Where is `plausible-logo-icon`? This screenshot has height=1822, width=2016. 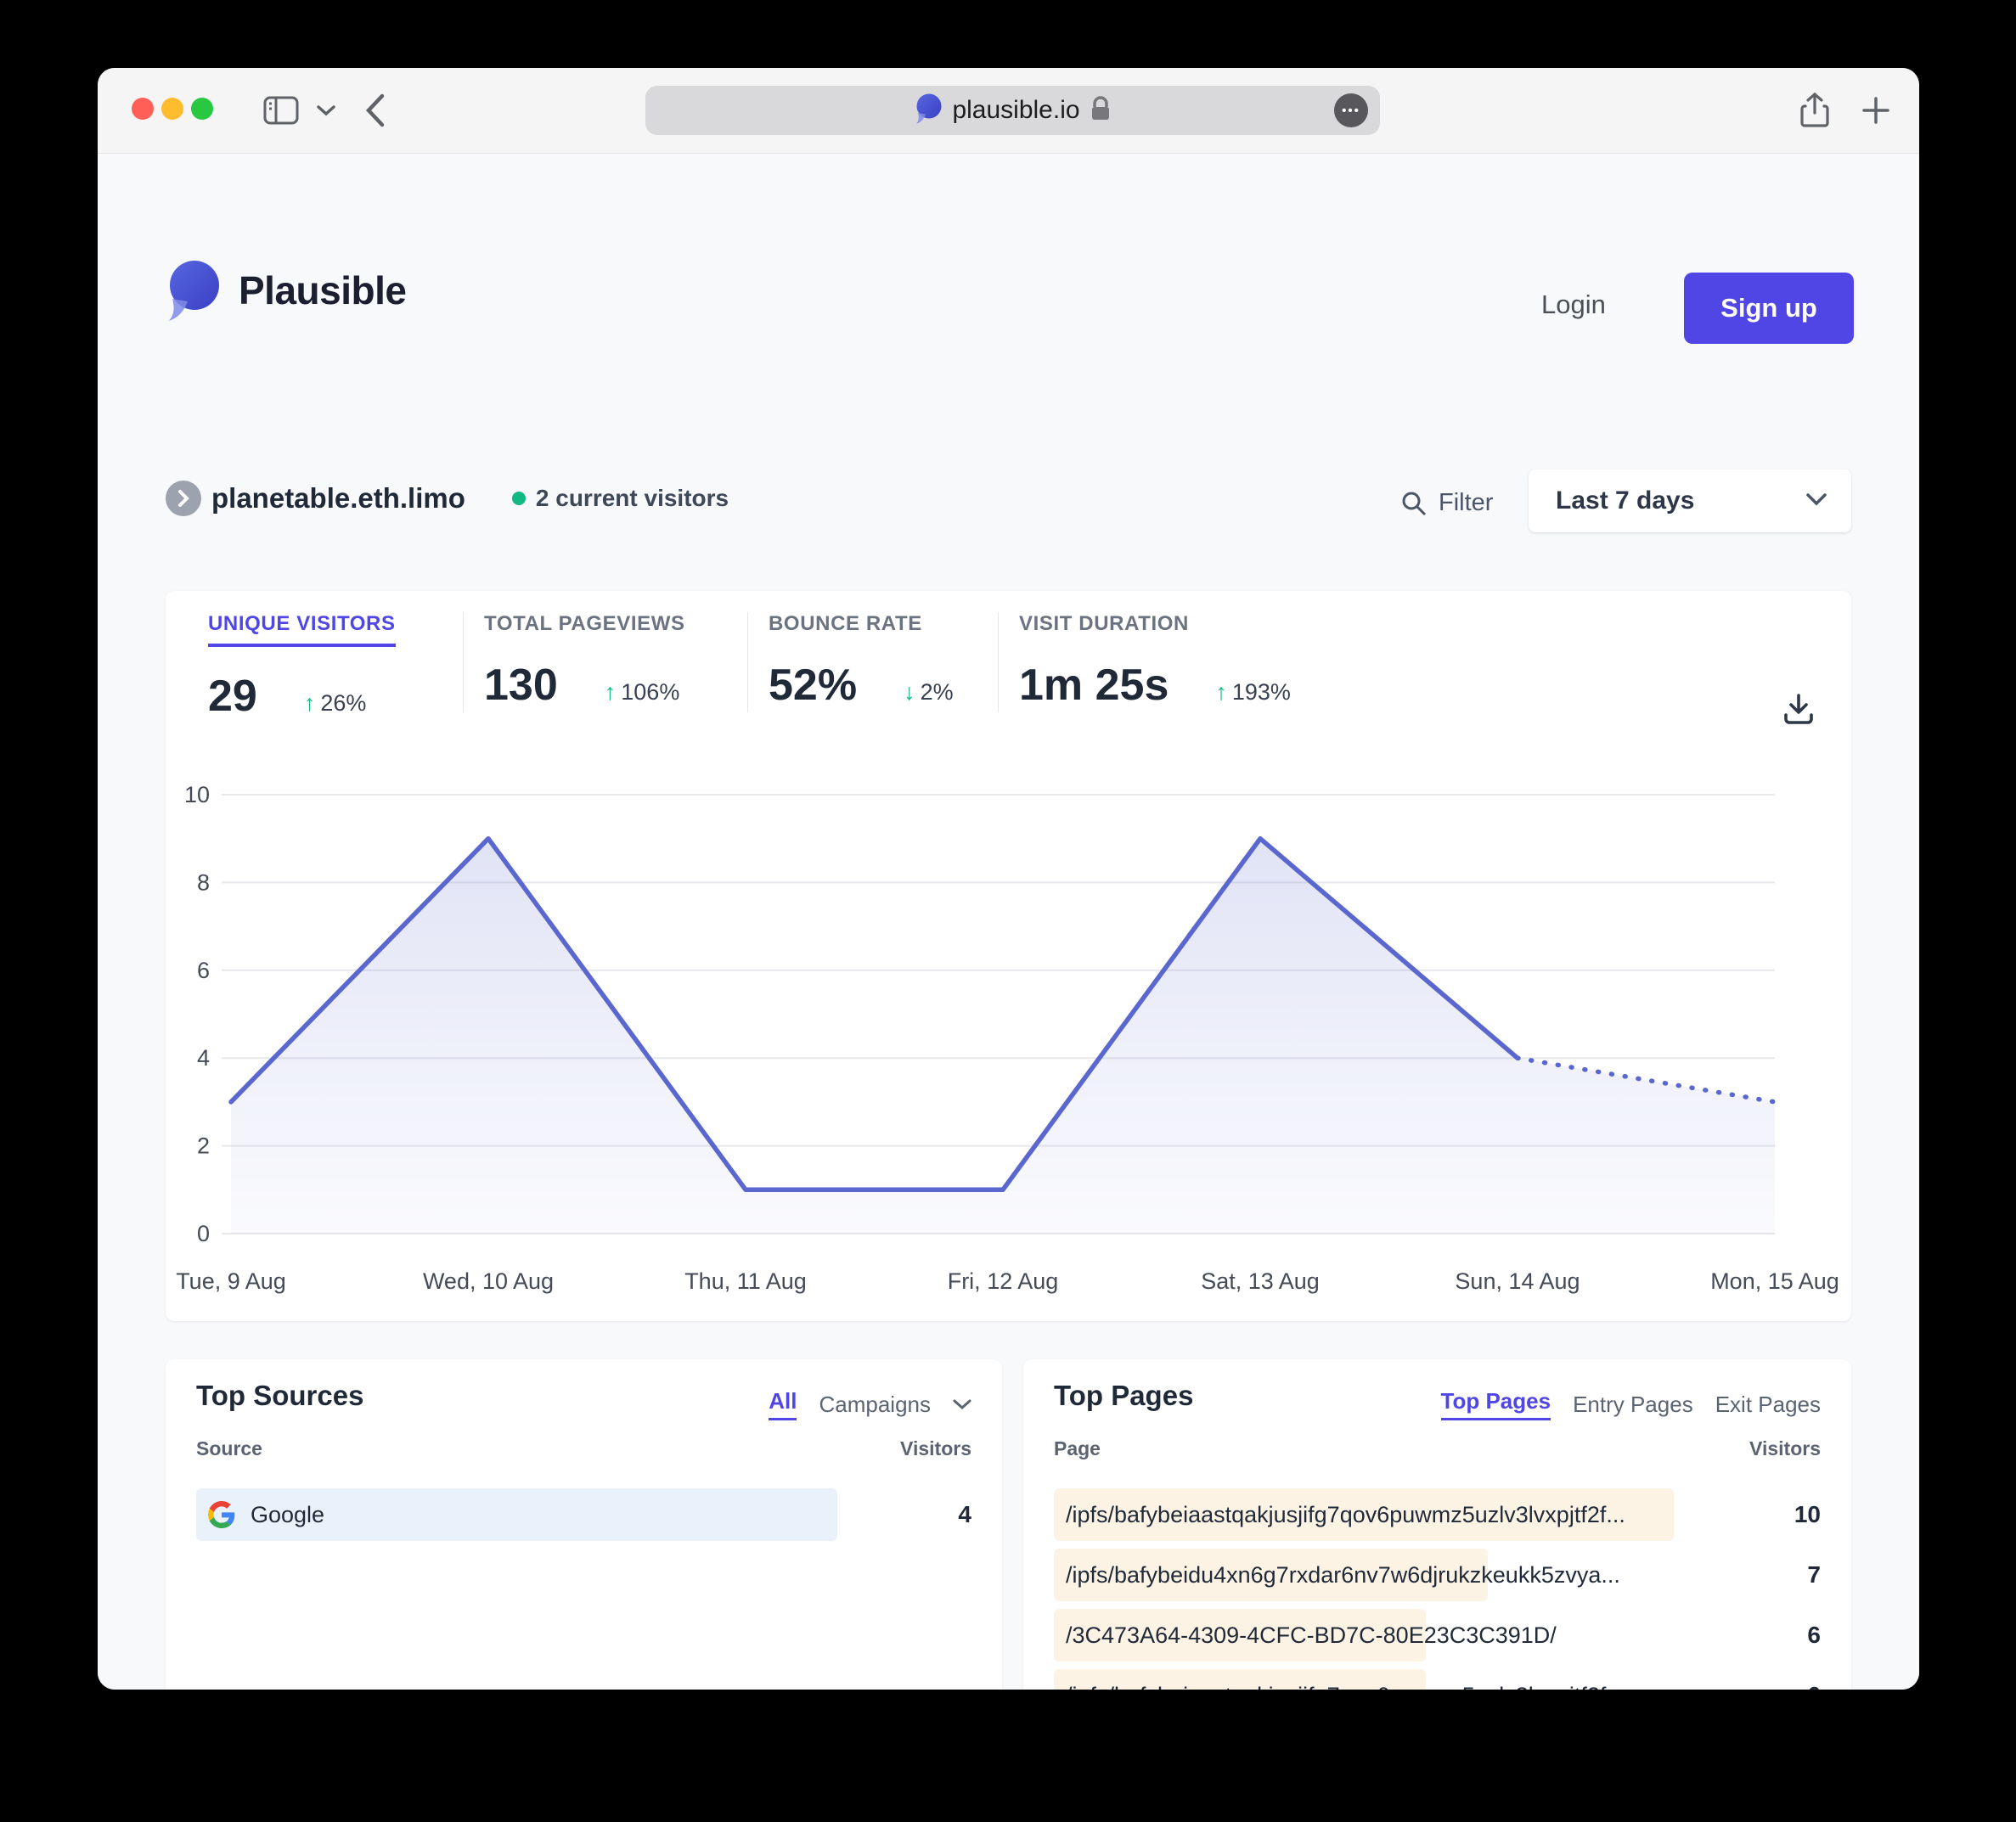 plausible-logo-icon is located at coordinates (194, 291).